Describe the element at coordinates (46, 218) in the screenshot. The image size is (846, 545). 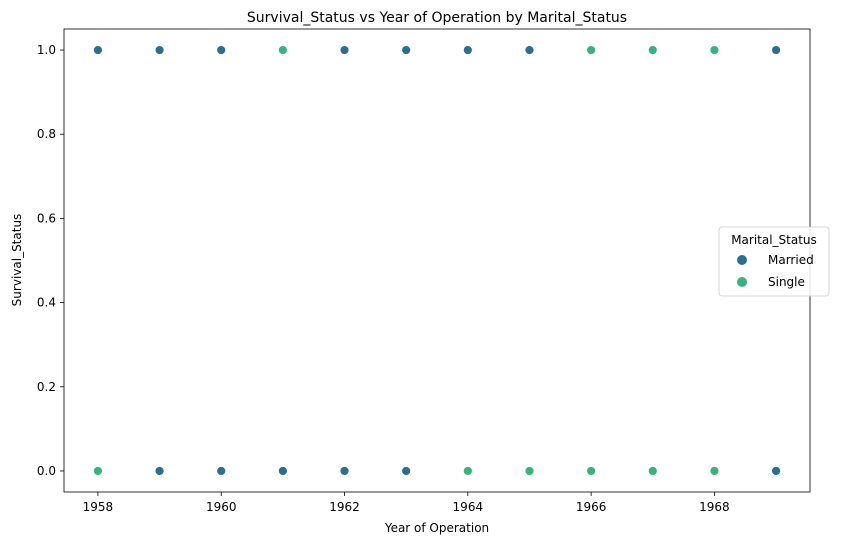
I see `y-tick-label: 0.6` at that location.